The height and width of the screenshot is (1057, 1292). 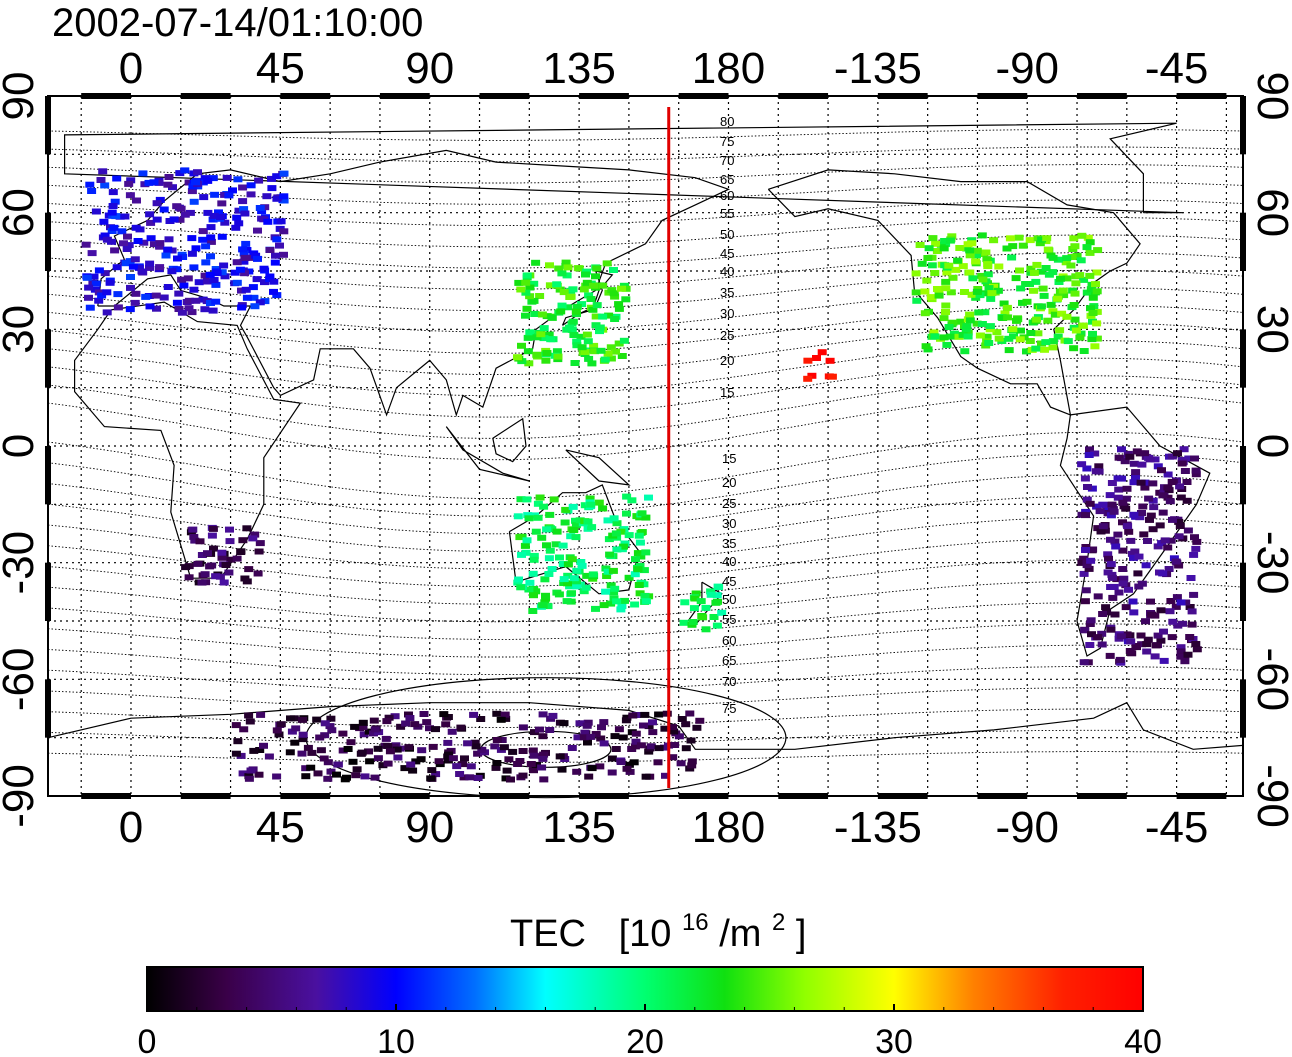 What do you see at coordinates (21, 563) in the screenshot?
I see `left-lat-label: -30` at bounding box center [21, 563].